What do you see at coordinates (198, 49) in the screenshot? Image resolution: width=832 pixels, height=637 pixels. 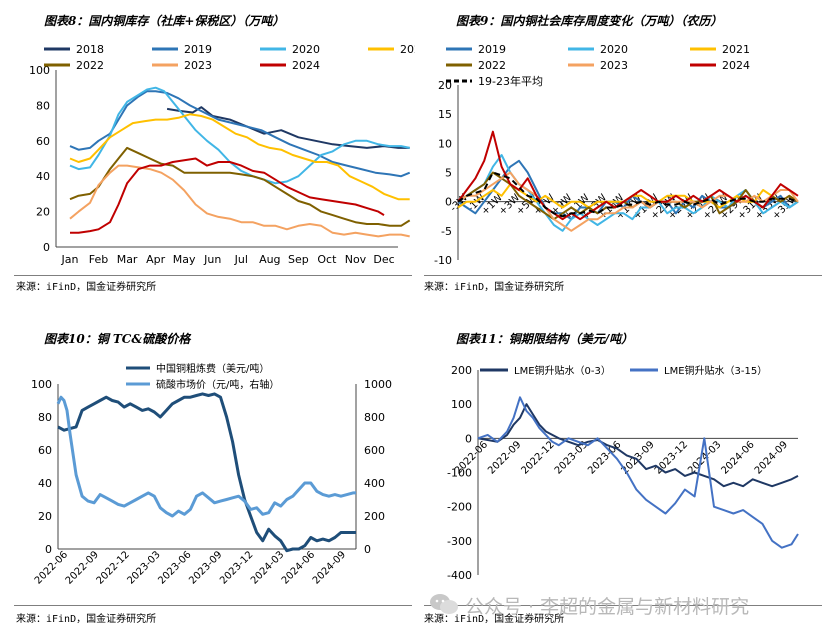 I see `c8-legend-label: 2019` at bounding box center [198, 49].